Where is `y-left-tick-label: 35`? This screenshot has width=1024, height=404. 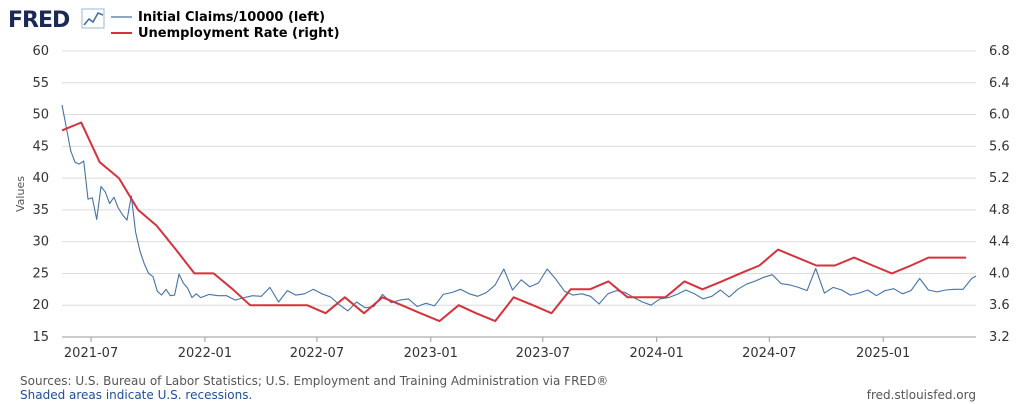
y-left-tick-label: 35 is located at coordinates (40, 210).